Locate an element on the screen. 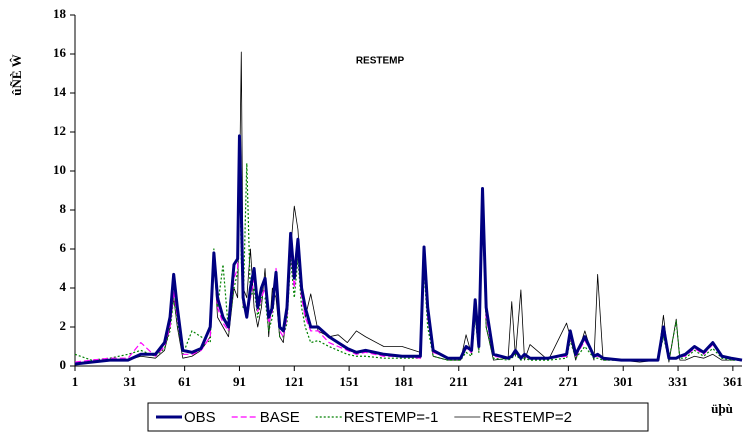 Image resolution: width=747 pixels, height=432 pixels. legend-label: RESTEMP=2 is located at coordinates (527, 417).